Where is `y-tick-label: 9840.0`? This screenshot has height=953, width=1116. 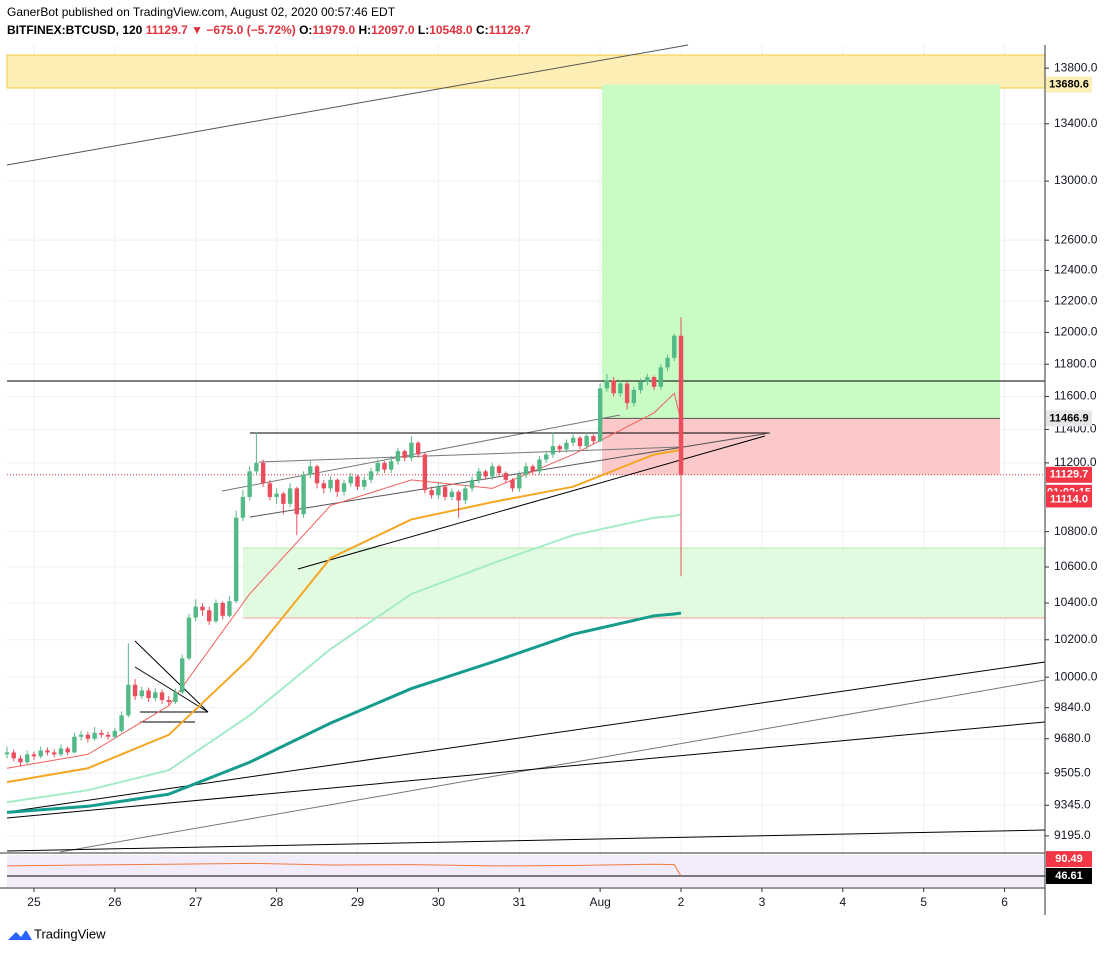
y-tick-label: 9840.0 is located at coordinates (1072, 707).